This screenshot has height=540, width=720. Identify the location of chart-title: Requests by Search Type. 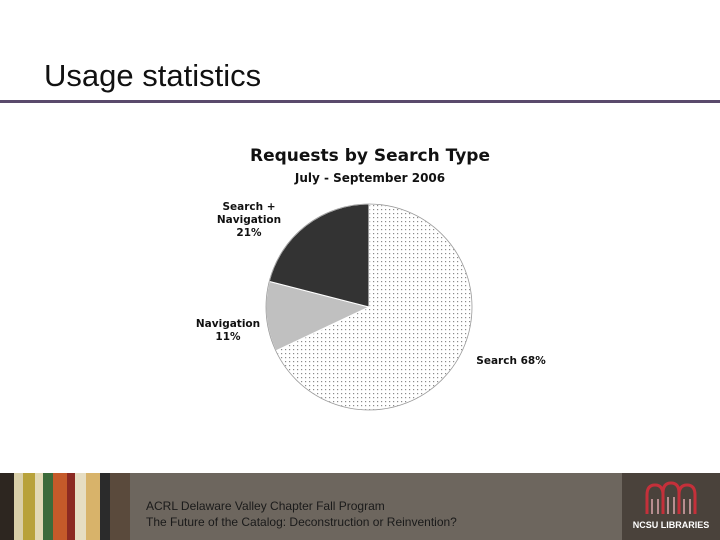
(370, 156).